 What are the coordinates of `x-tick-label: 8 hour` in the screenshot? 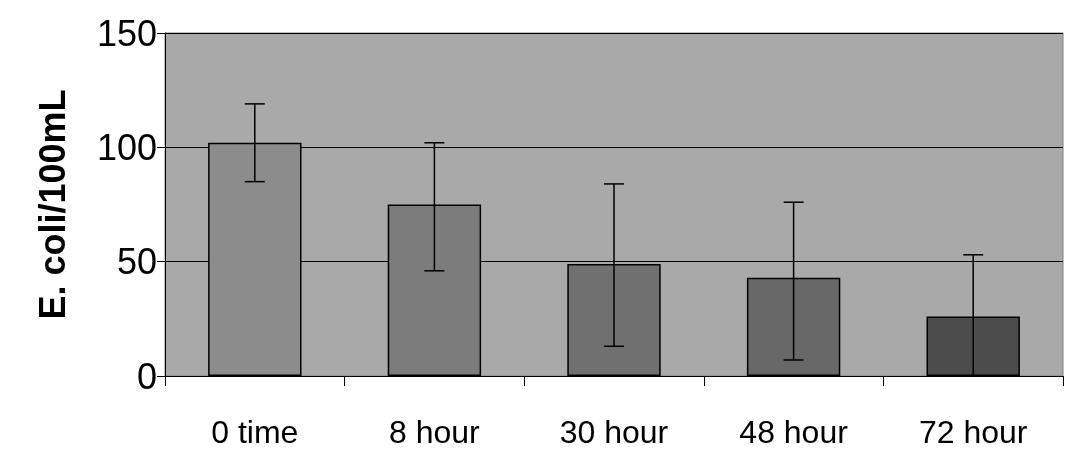 It's located at (435, 432).